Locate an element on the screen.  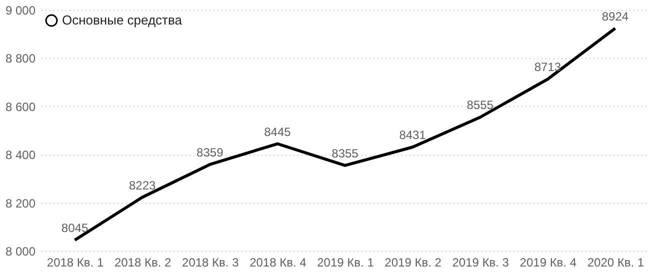
x-tick-label: 2019 Кв. 1 is located at coordinates (345, 263).